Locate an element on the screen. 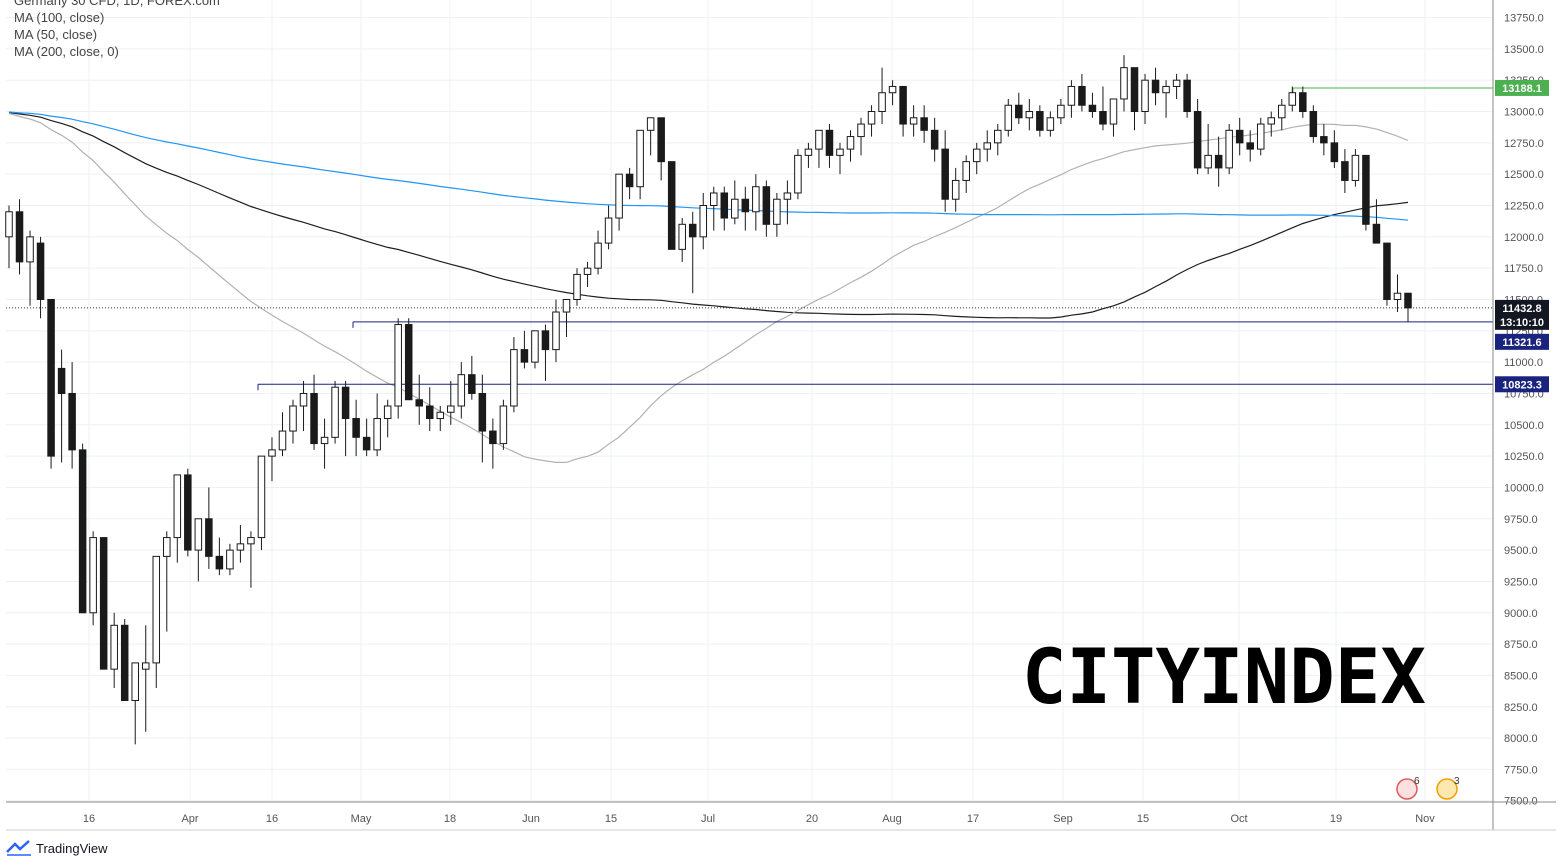 The width and height of the screenshot is (1560, 863). price-tag: 11321.6 is located at coordinates (1522, 341).